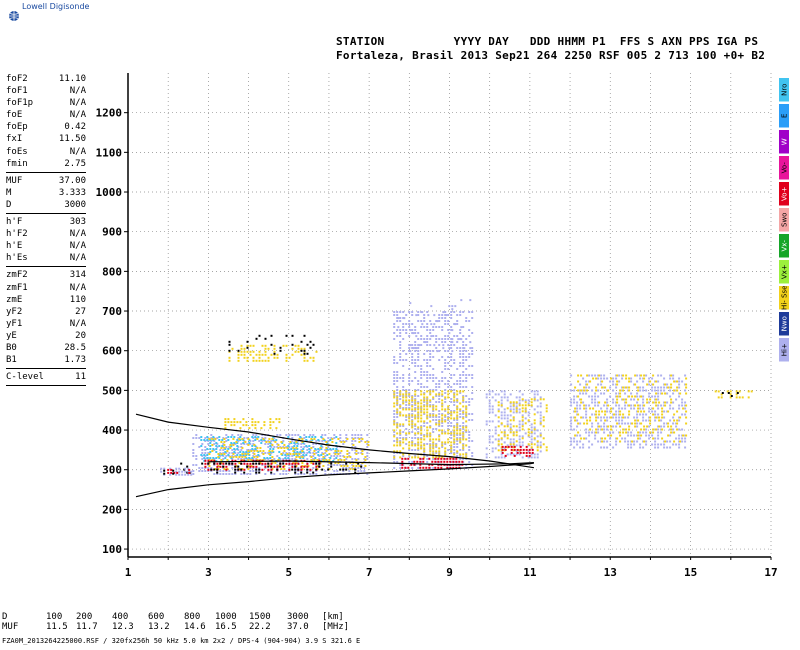 Image resolution: width=800 pixels, height=650 pixels. Describe the element at coordinates (785, 271) in the screenshot. I see `legend-label: Vx+` at that location.